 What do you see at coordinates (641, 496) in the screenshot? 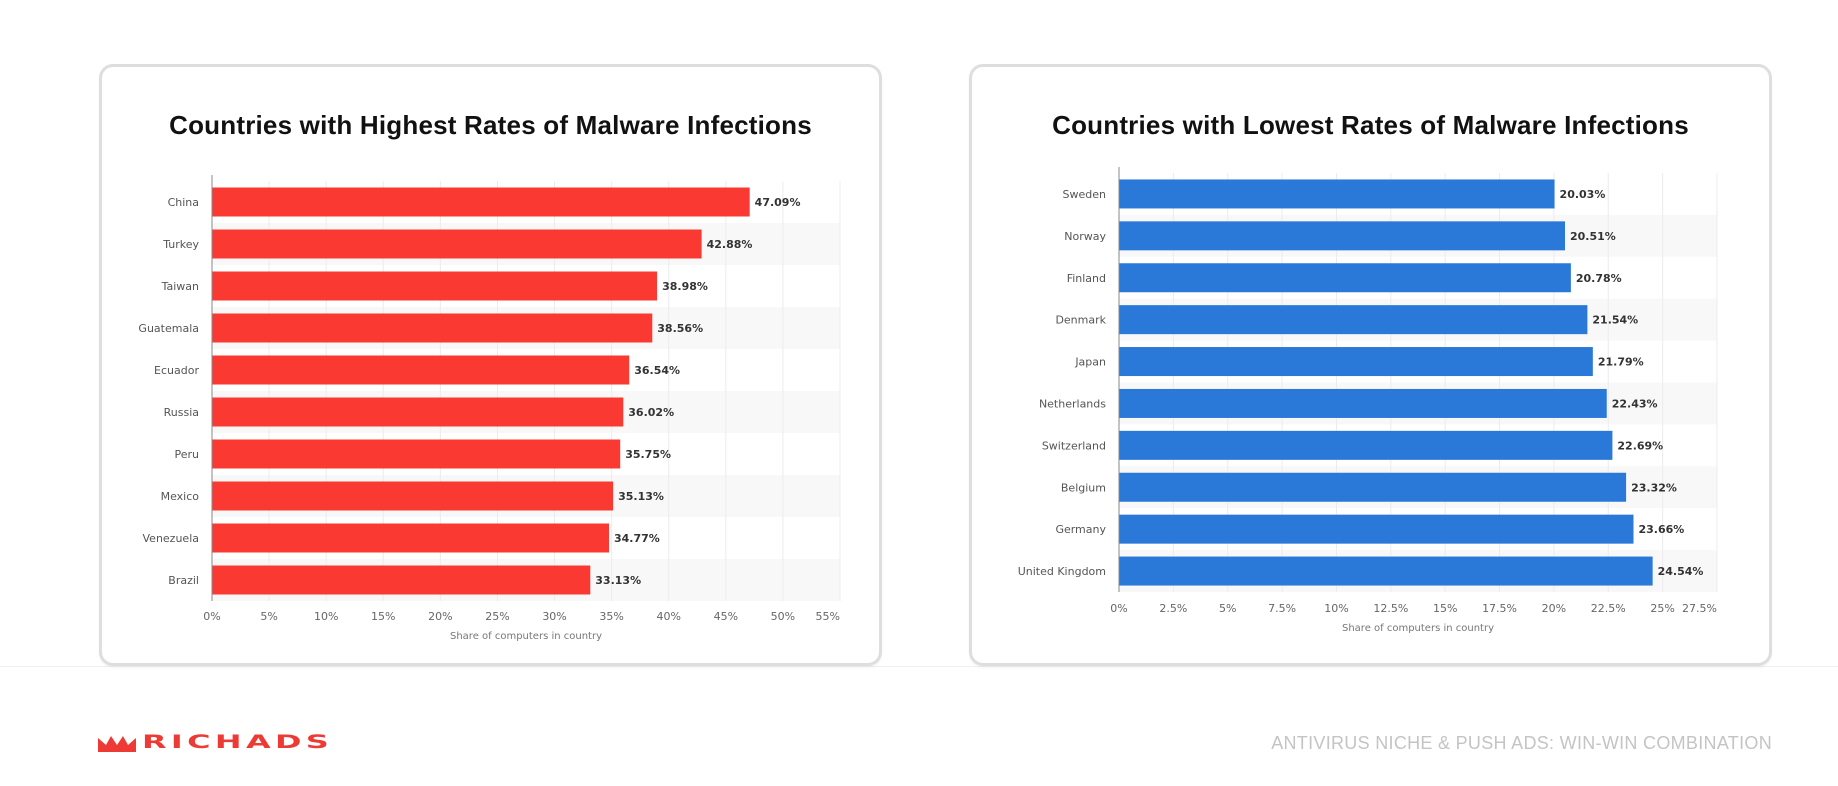
I see `value-label: 35.13%` at bounding box center [641, 496].